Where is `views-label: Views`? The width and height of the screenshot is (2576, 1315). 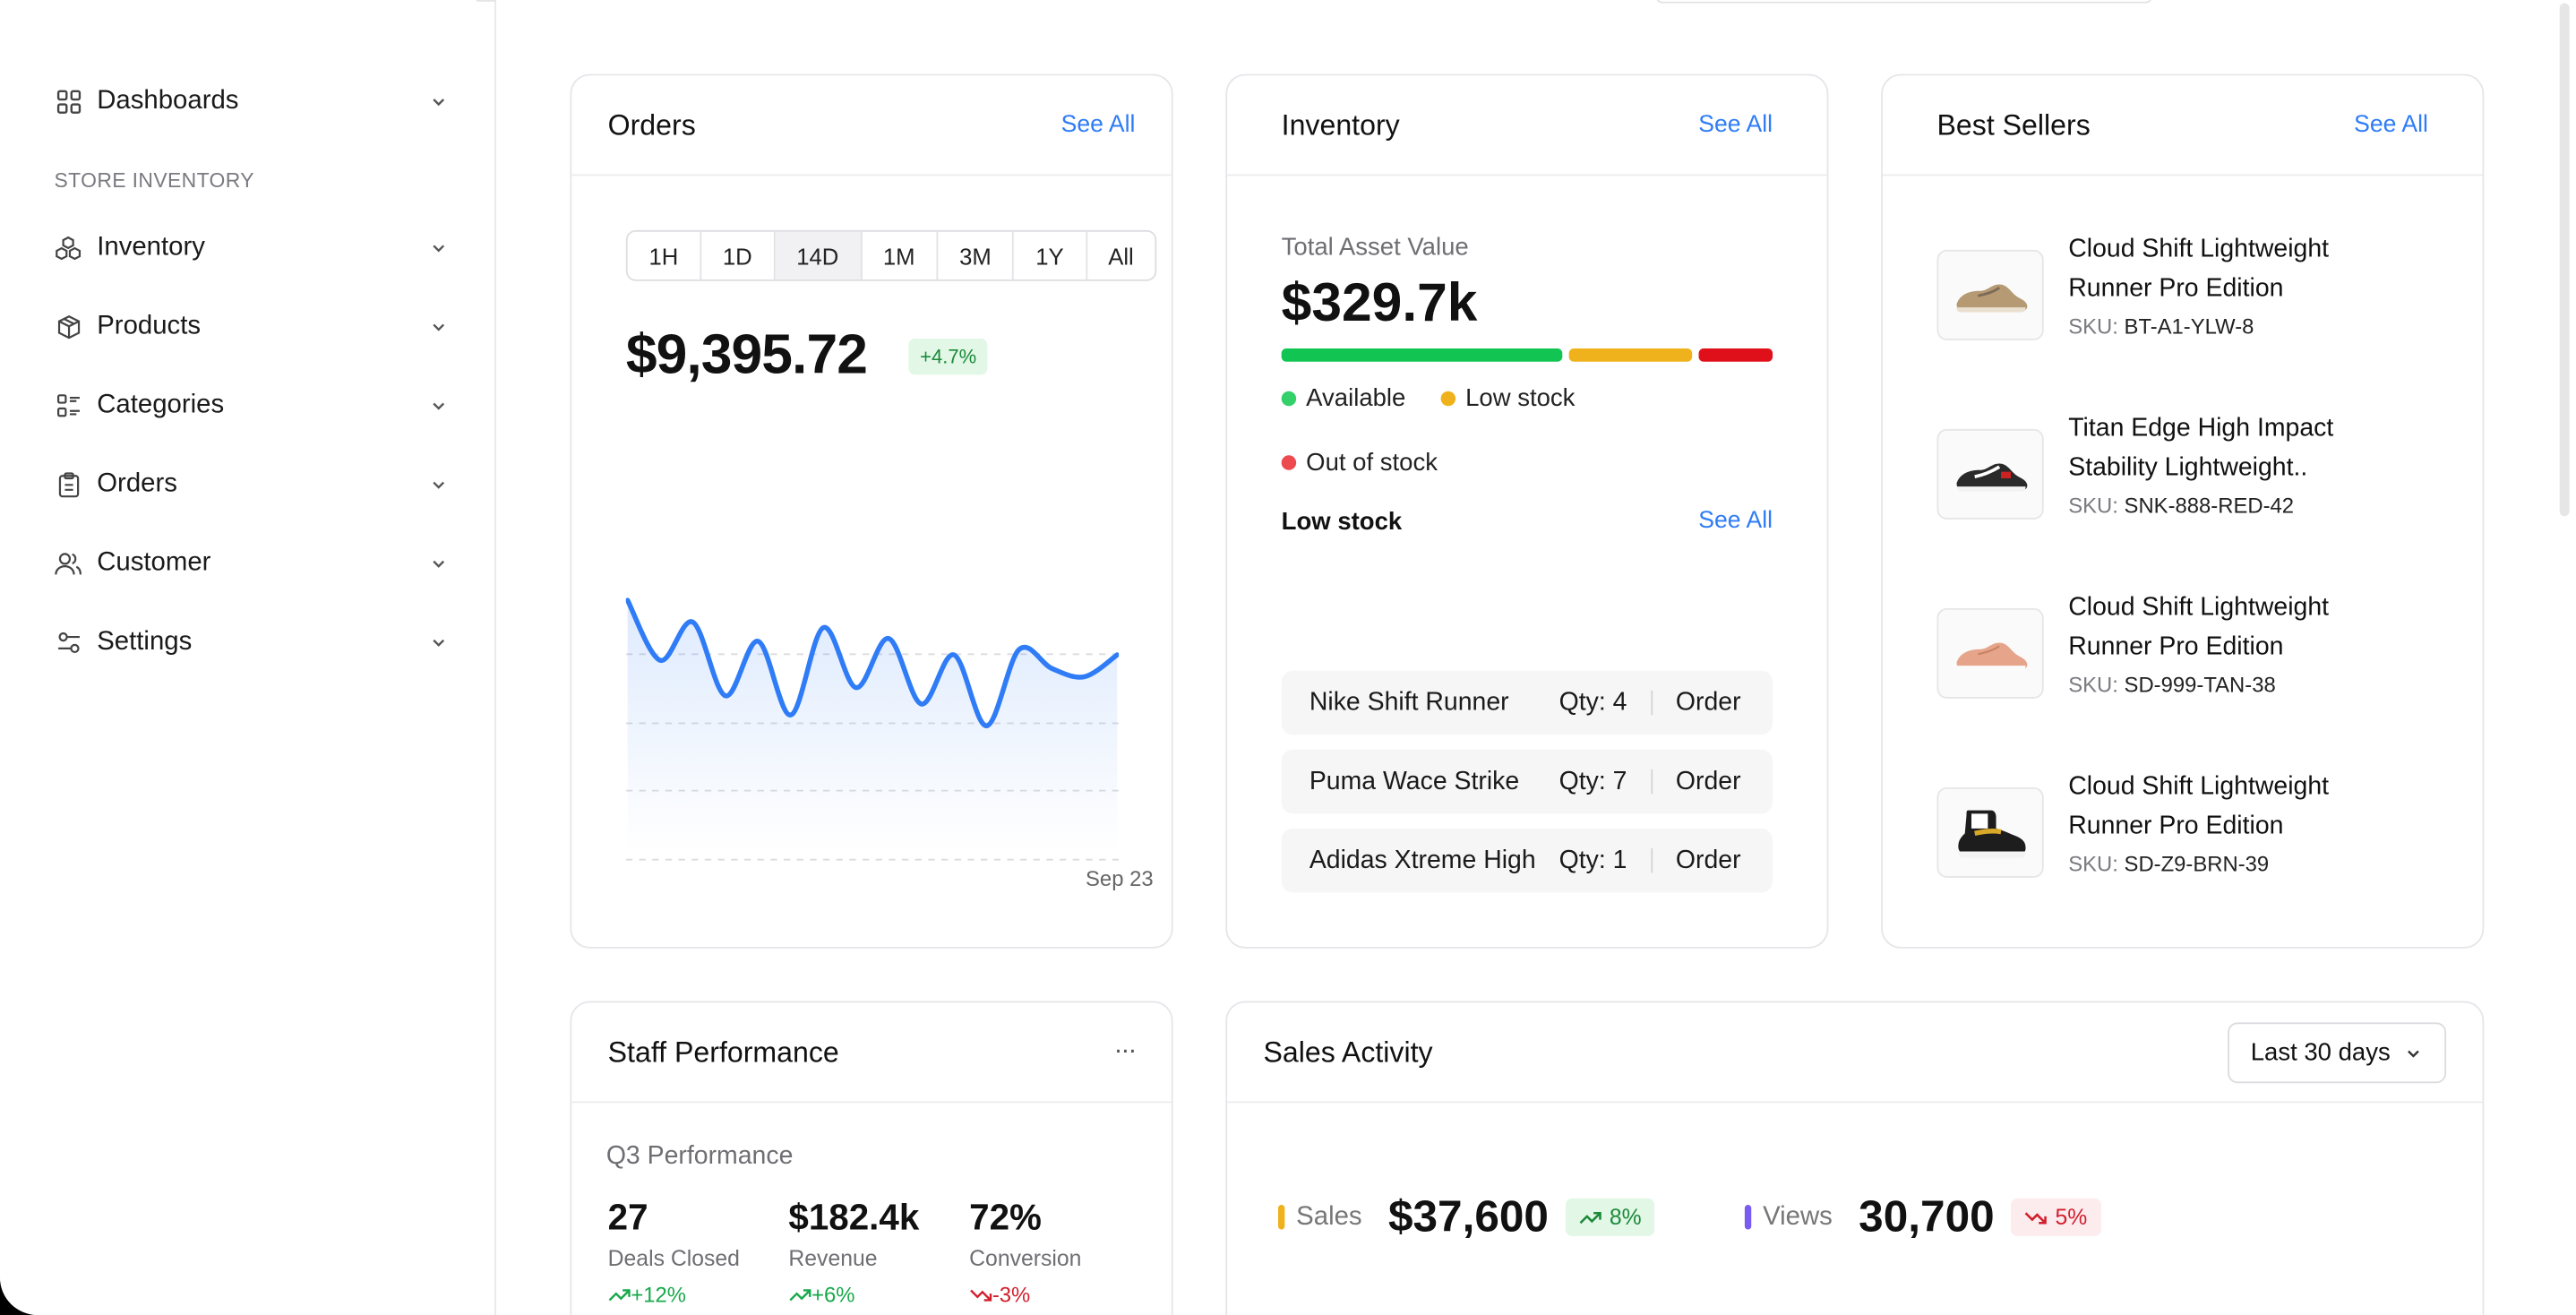
views-label: Views is located at coordinates (1798, 1216).